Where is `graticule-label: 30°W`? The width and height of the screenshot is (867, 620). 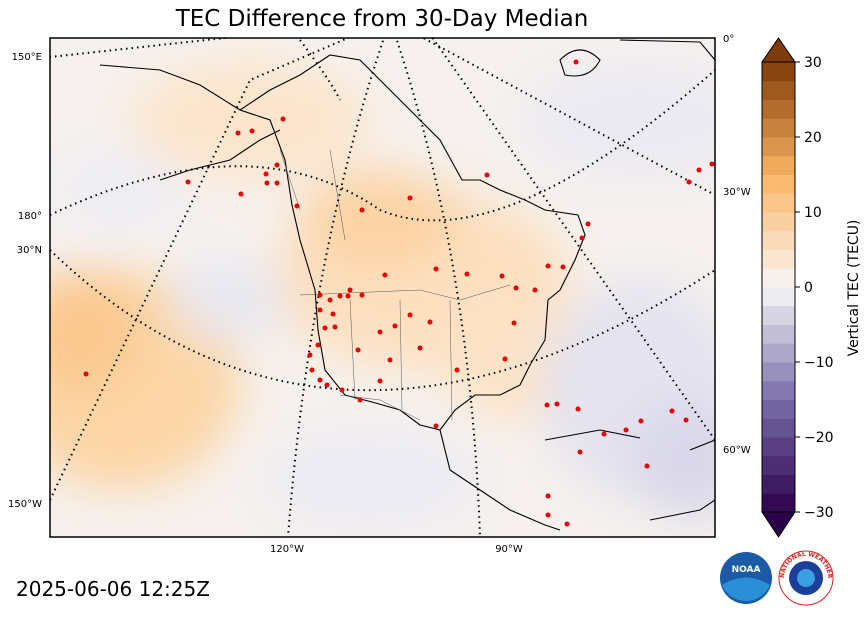
graticule-label: 30°W is located at coordinates (737, 192).